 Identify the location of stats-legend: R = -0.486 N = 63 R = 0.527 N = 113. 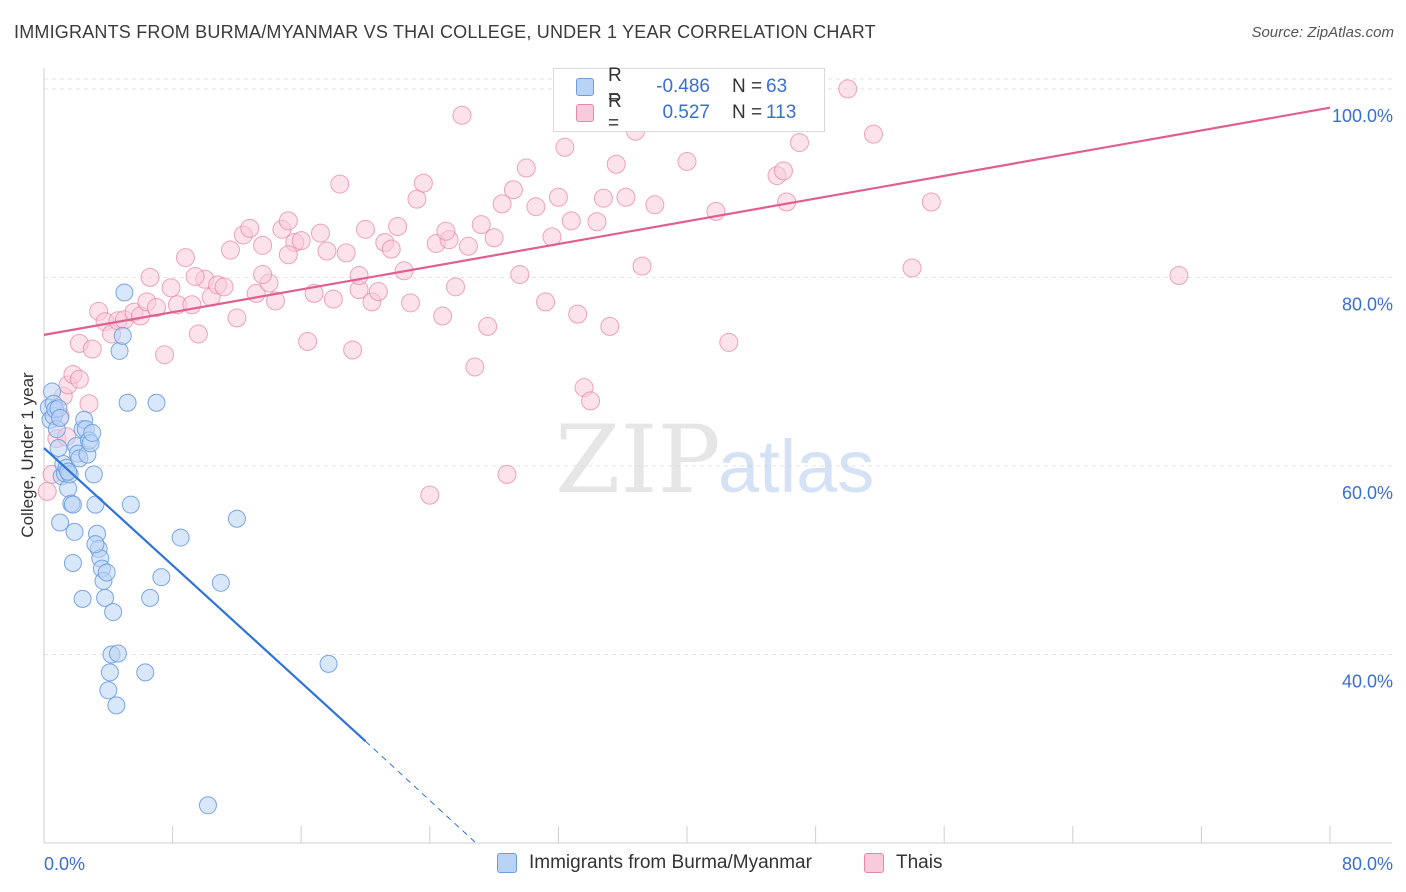
(689, 99).